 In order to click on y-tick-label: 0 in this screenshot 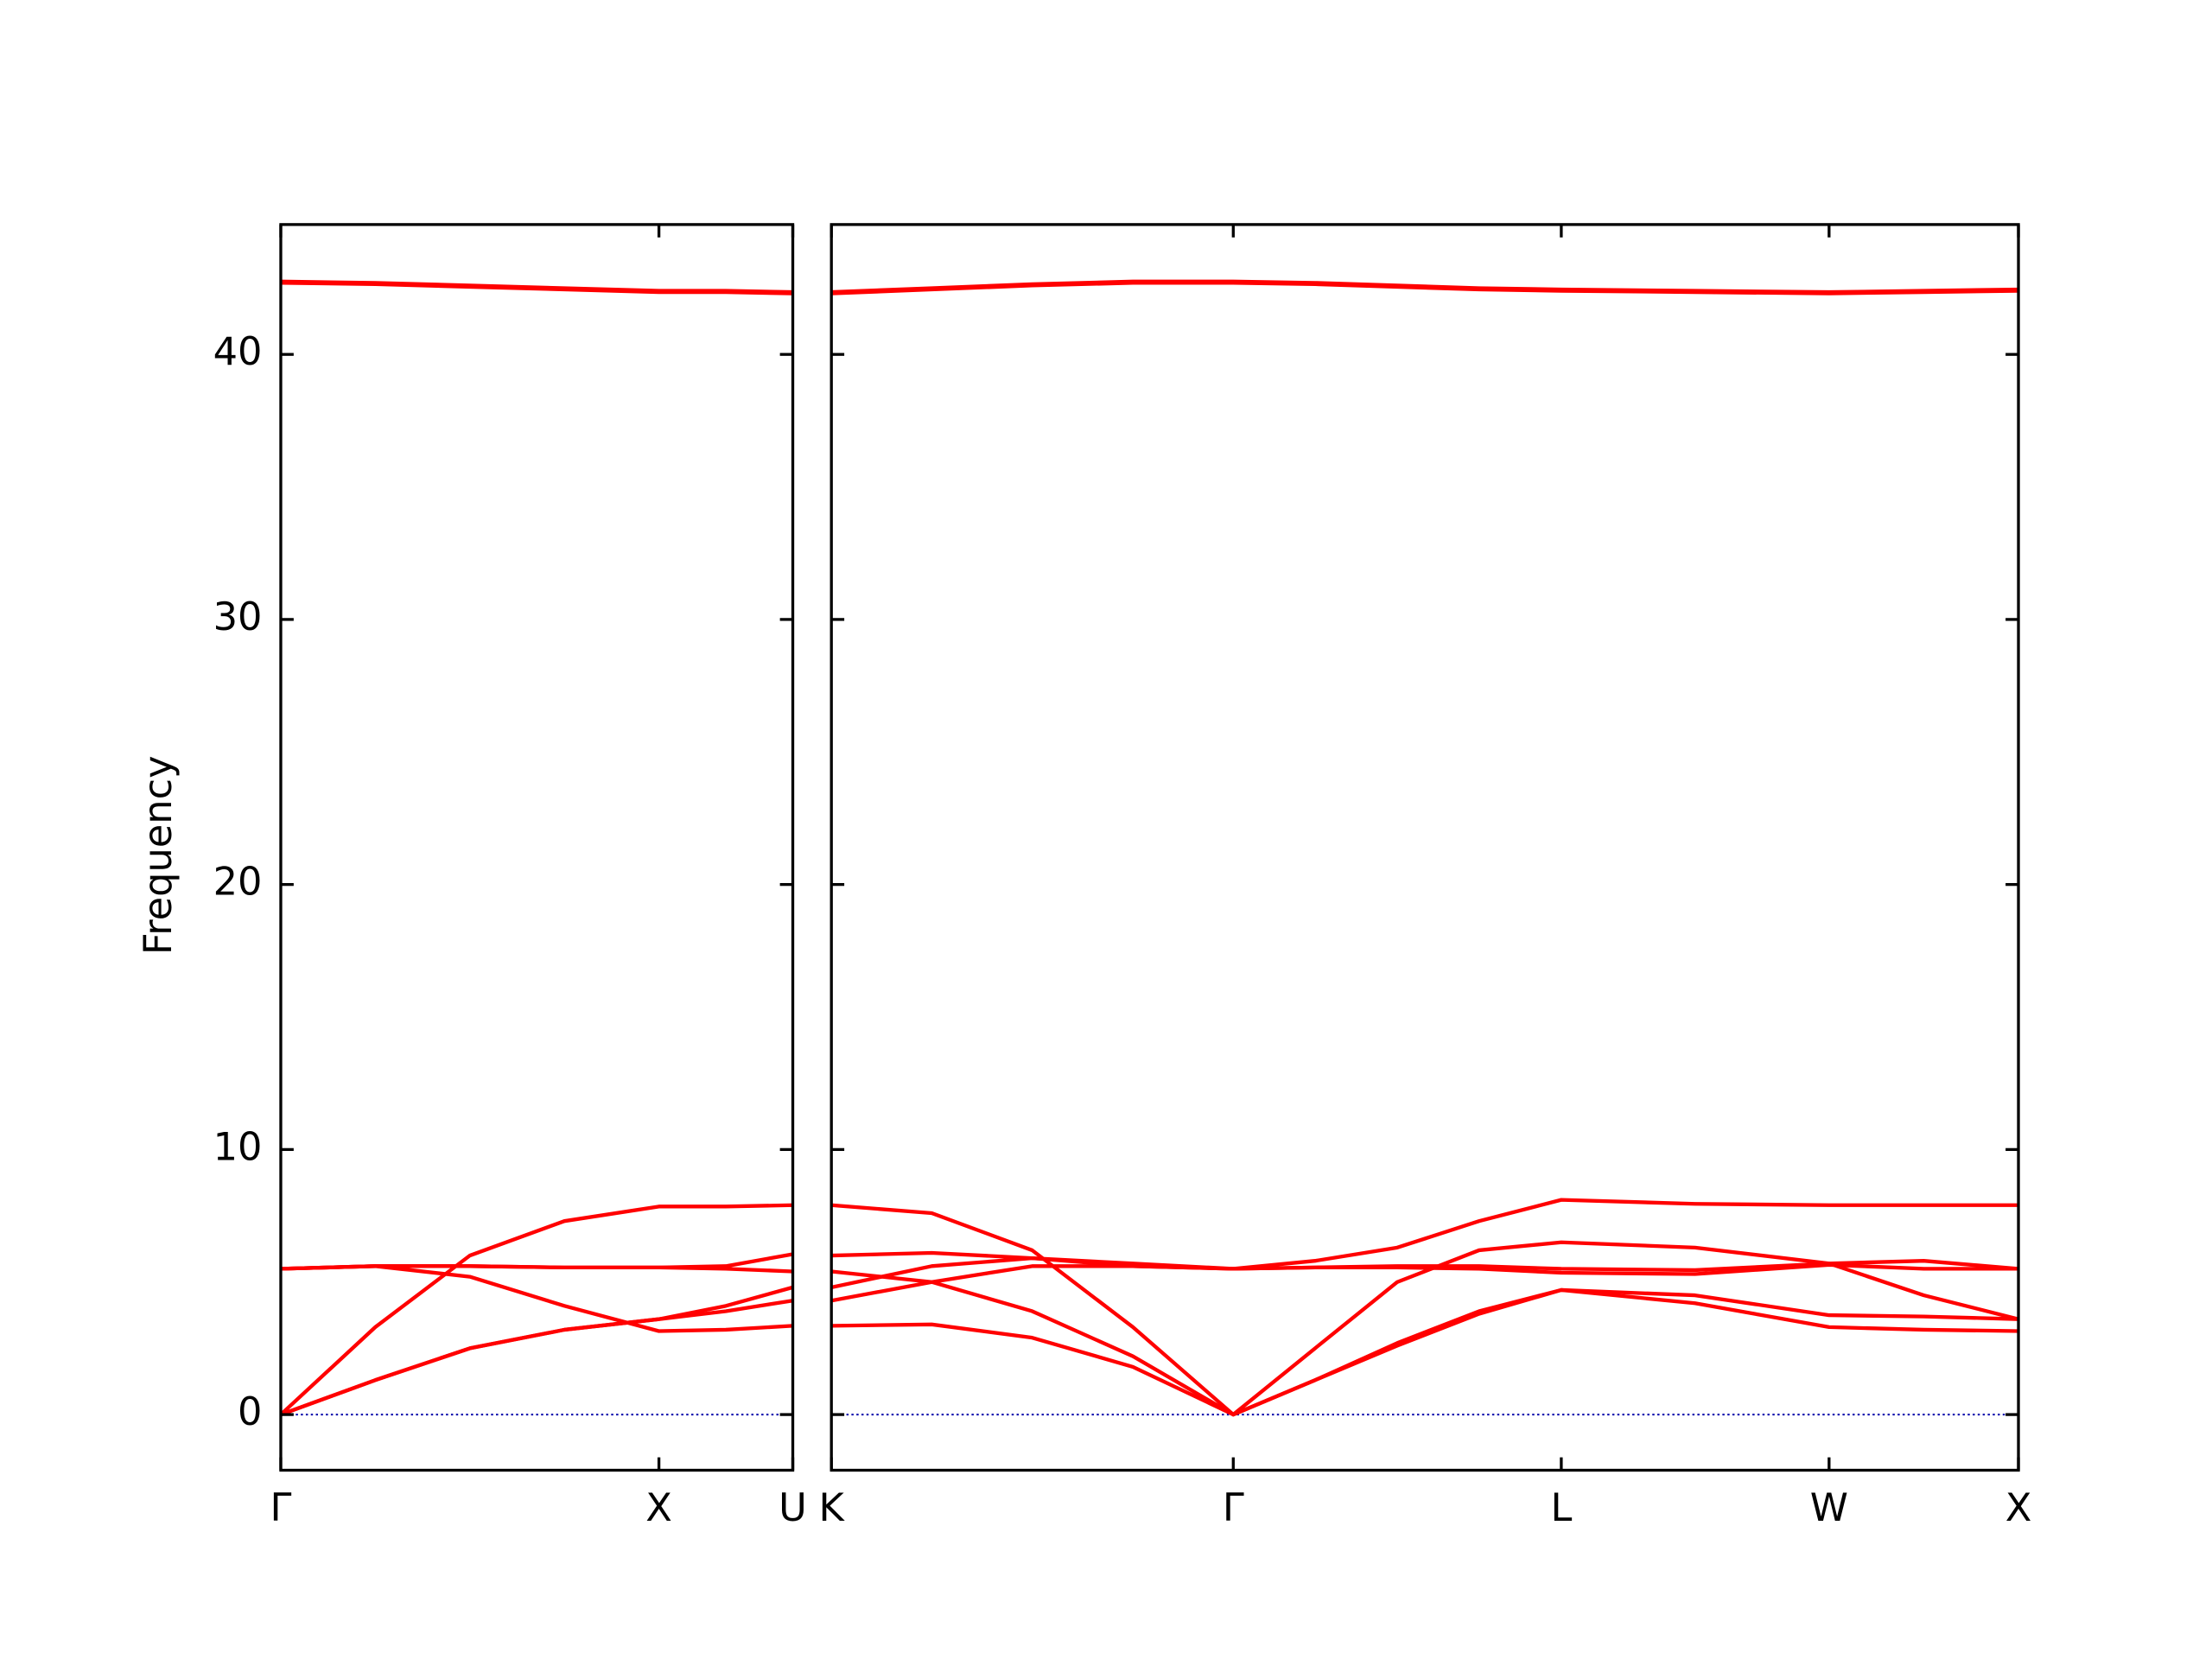, I will do `click(250, 1411)`.